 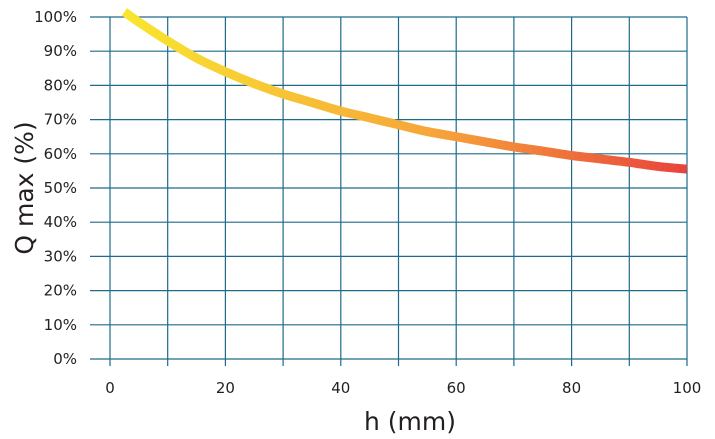 I want to click on x-tick-label: 40, so click(x=340, y=388).